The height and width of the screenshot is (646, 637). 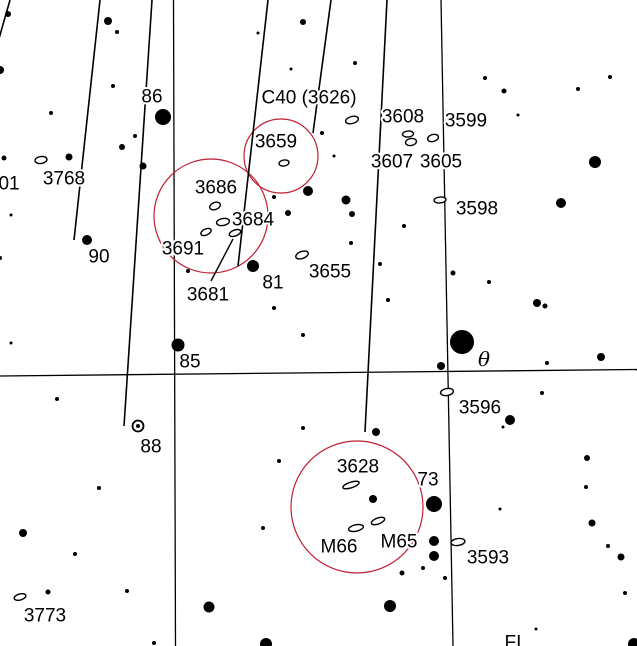 I want to click on object-label-3599: 3599, so click(x=466, y=121).